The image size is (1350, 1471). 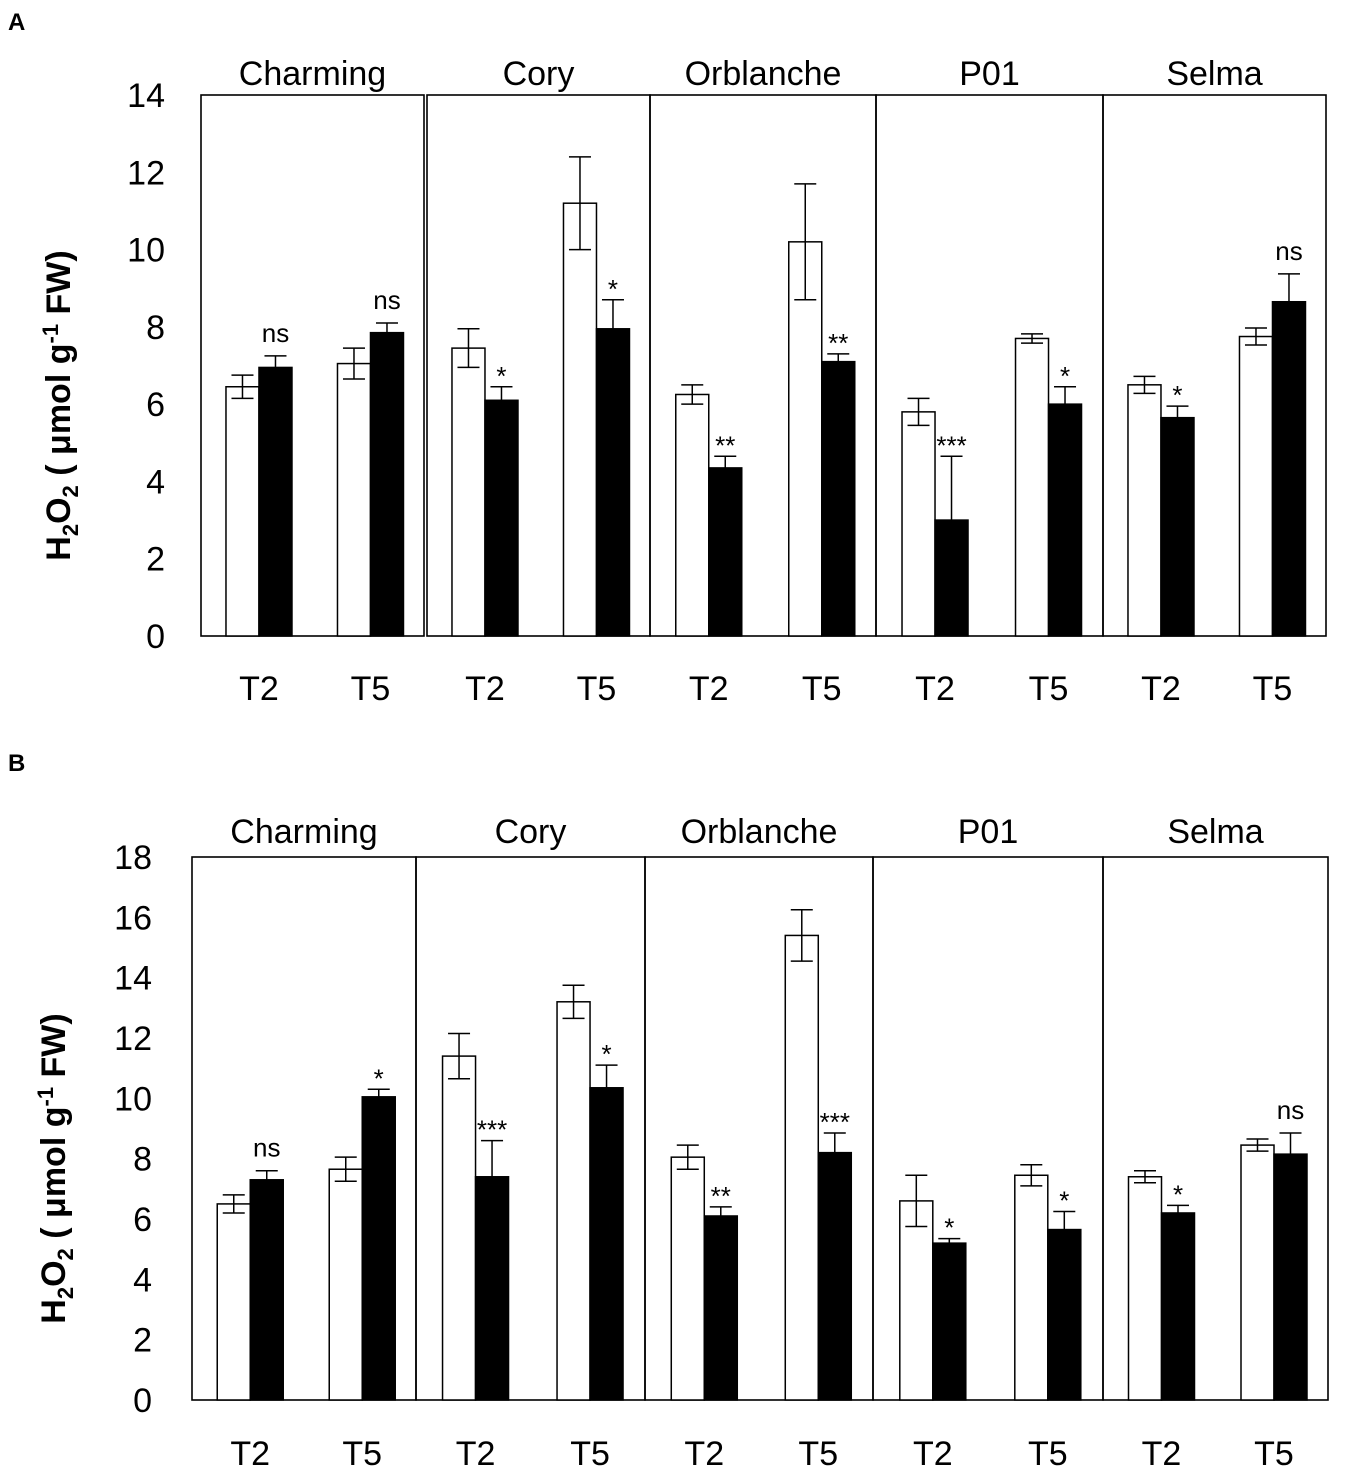 I want to click on variety-label: Orblanche, so click(x=763, y=74).